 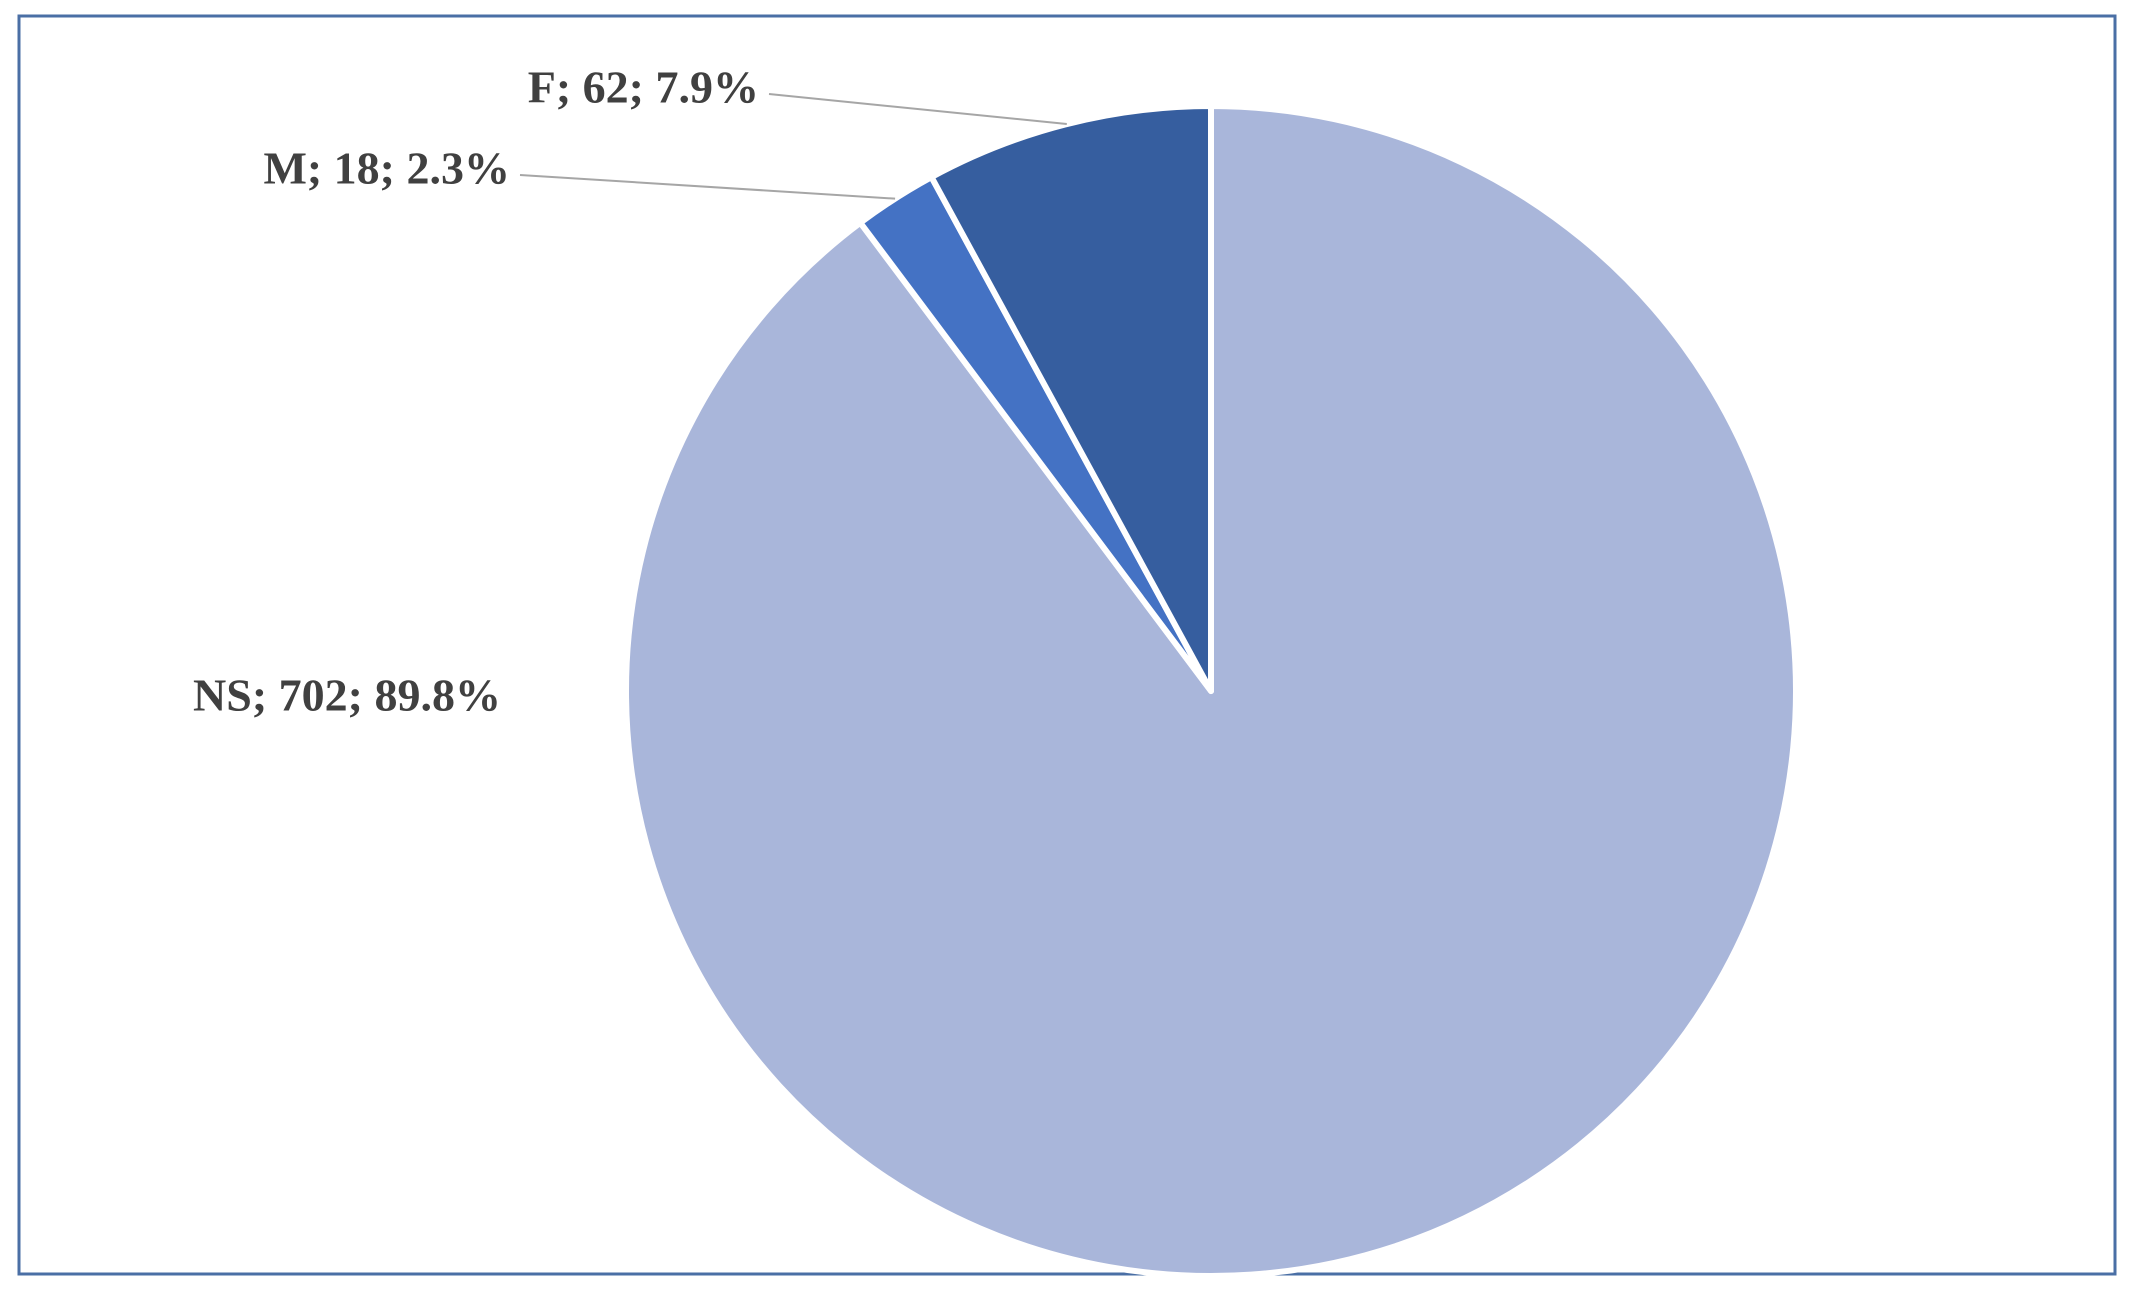 I want to click on data-label: NS; 702; 89.8%, so click(x=347, y=695).